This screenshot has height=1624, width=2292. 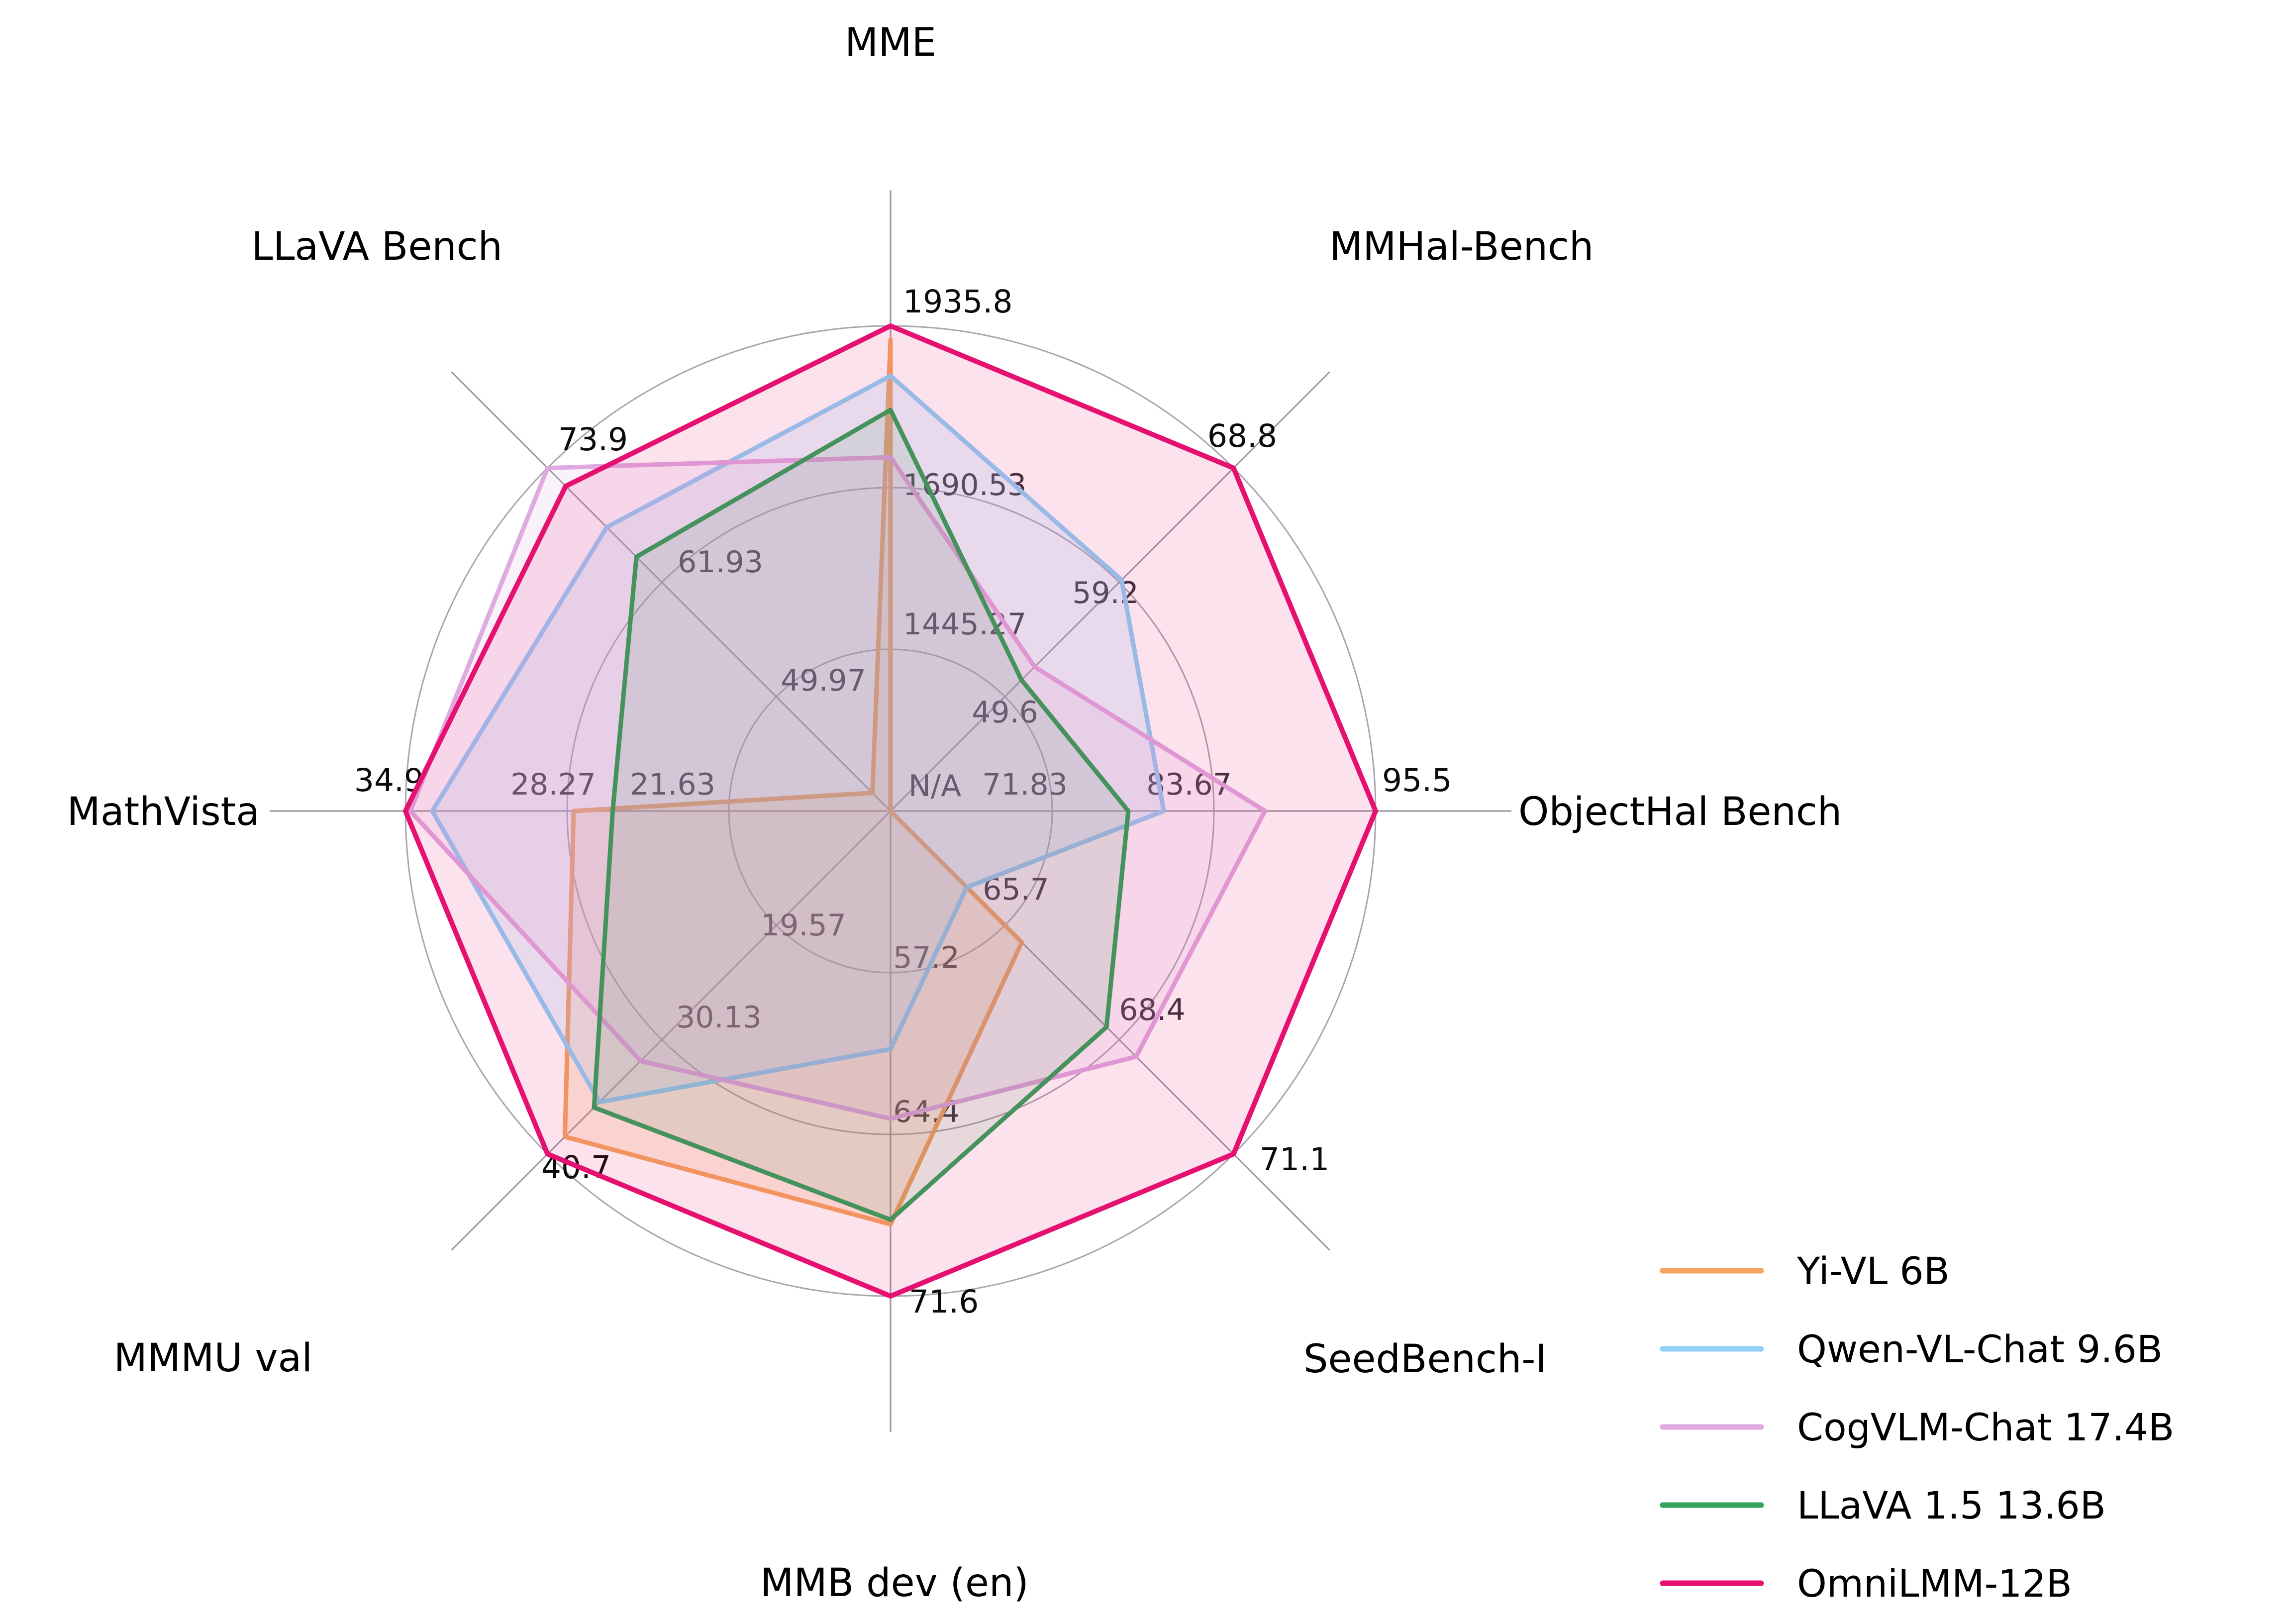 I want to click on tick-label-objecthal-bench-0: 71.83, so click(x=1025, y=785).